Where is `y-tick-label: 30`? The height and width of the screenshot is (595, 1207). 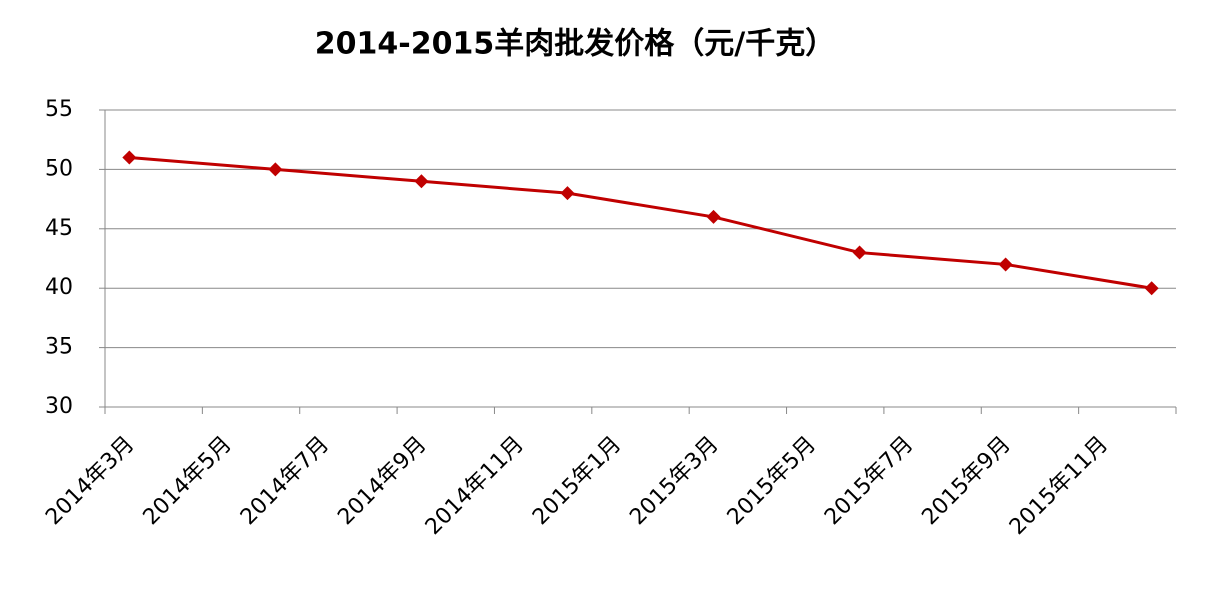 y-tick-label: 30 is located at coordinates (59, 406).